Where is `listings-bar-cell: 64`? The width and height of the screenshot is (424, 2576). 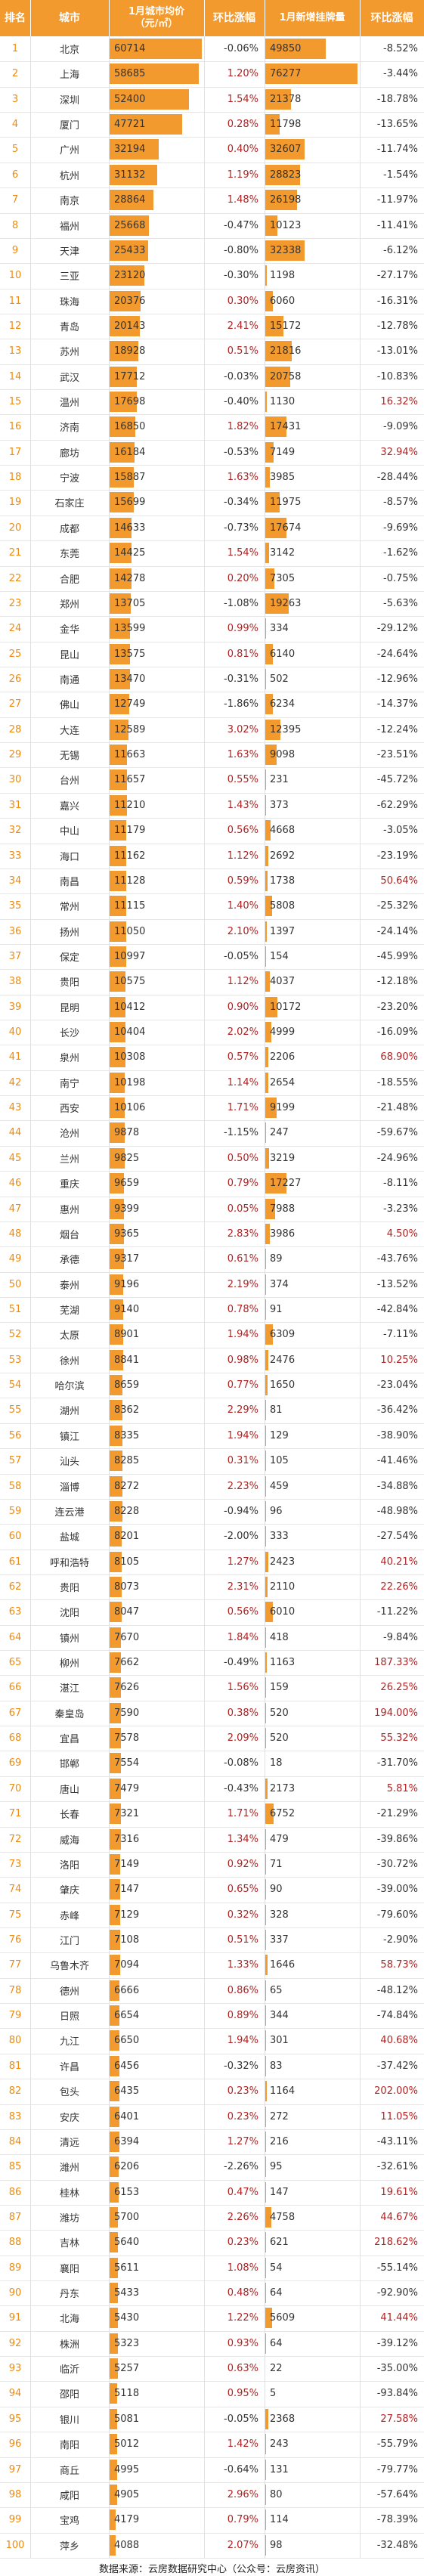 listings-bar-cell: 64 is located at coordinates (312, 2343).